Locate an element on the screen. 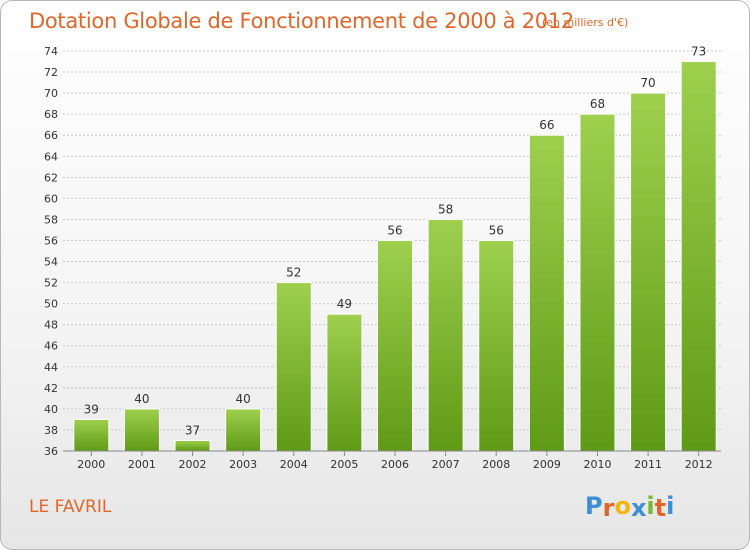 Image resolution: width=750 pixels, height=550 pixels. x-tick-label: 2012 is located at coordinates (699, 464).